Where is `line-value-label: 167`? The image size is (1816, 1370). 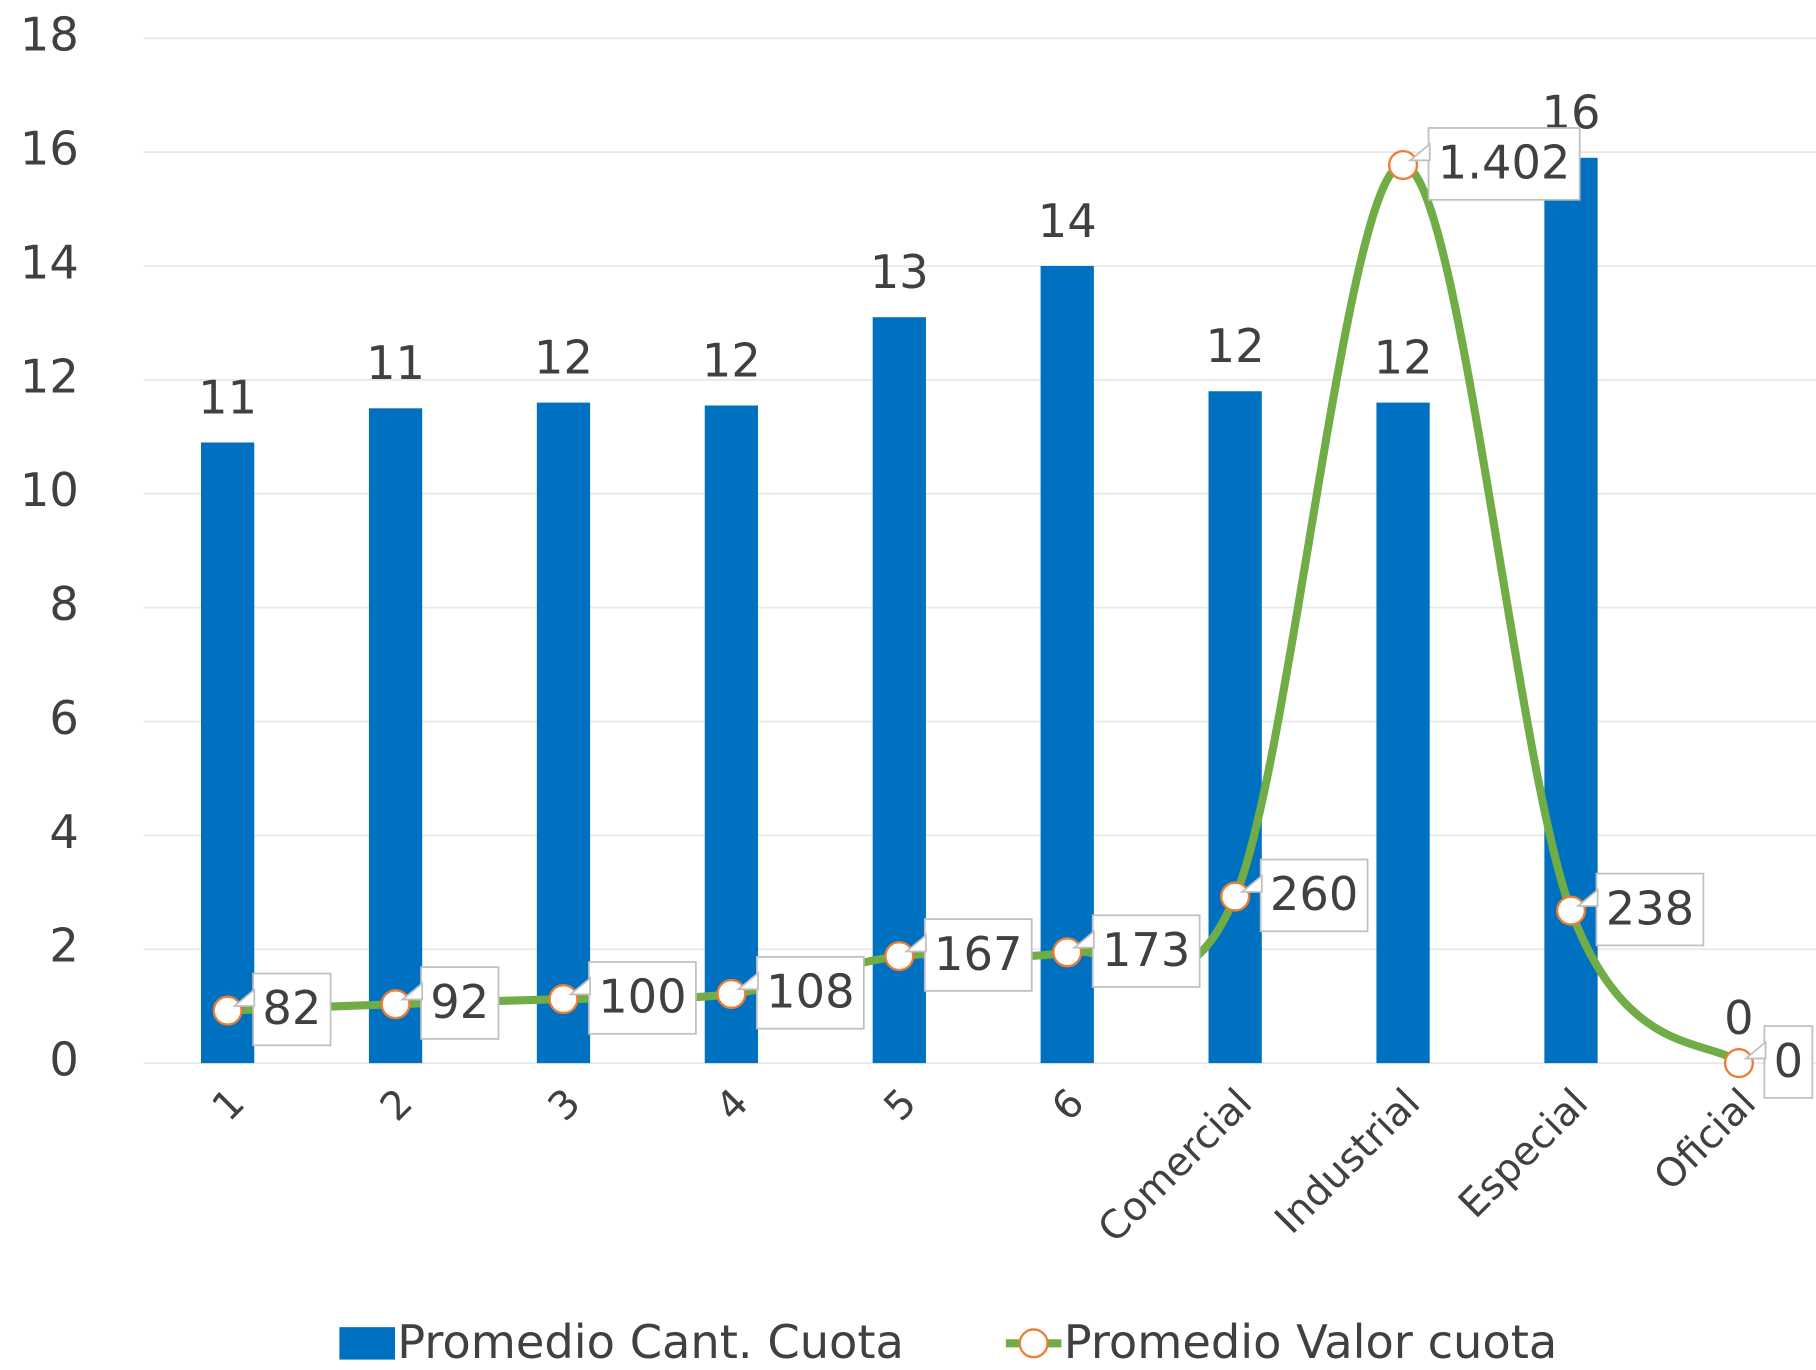
line-value-label: 167 is located at coordinates (978, 954).